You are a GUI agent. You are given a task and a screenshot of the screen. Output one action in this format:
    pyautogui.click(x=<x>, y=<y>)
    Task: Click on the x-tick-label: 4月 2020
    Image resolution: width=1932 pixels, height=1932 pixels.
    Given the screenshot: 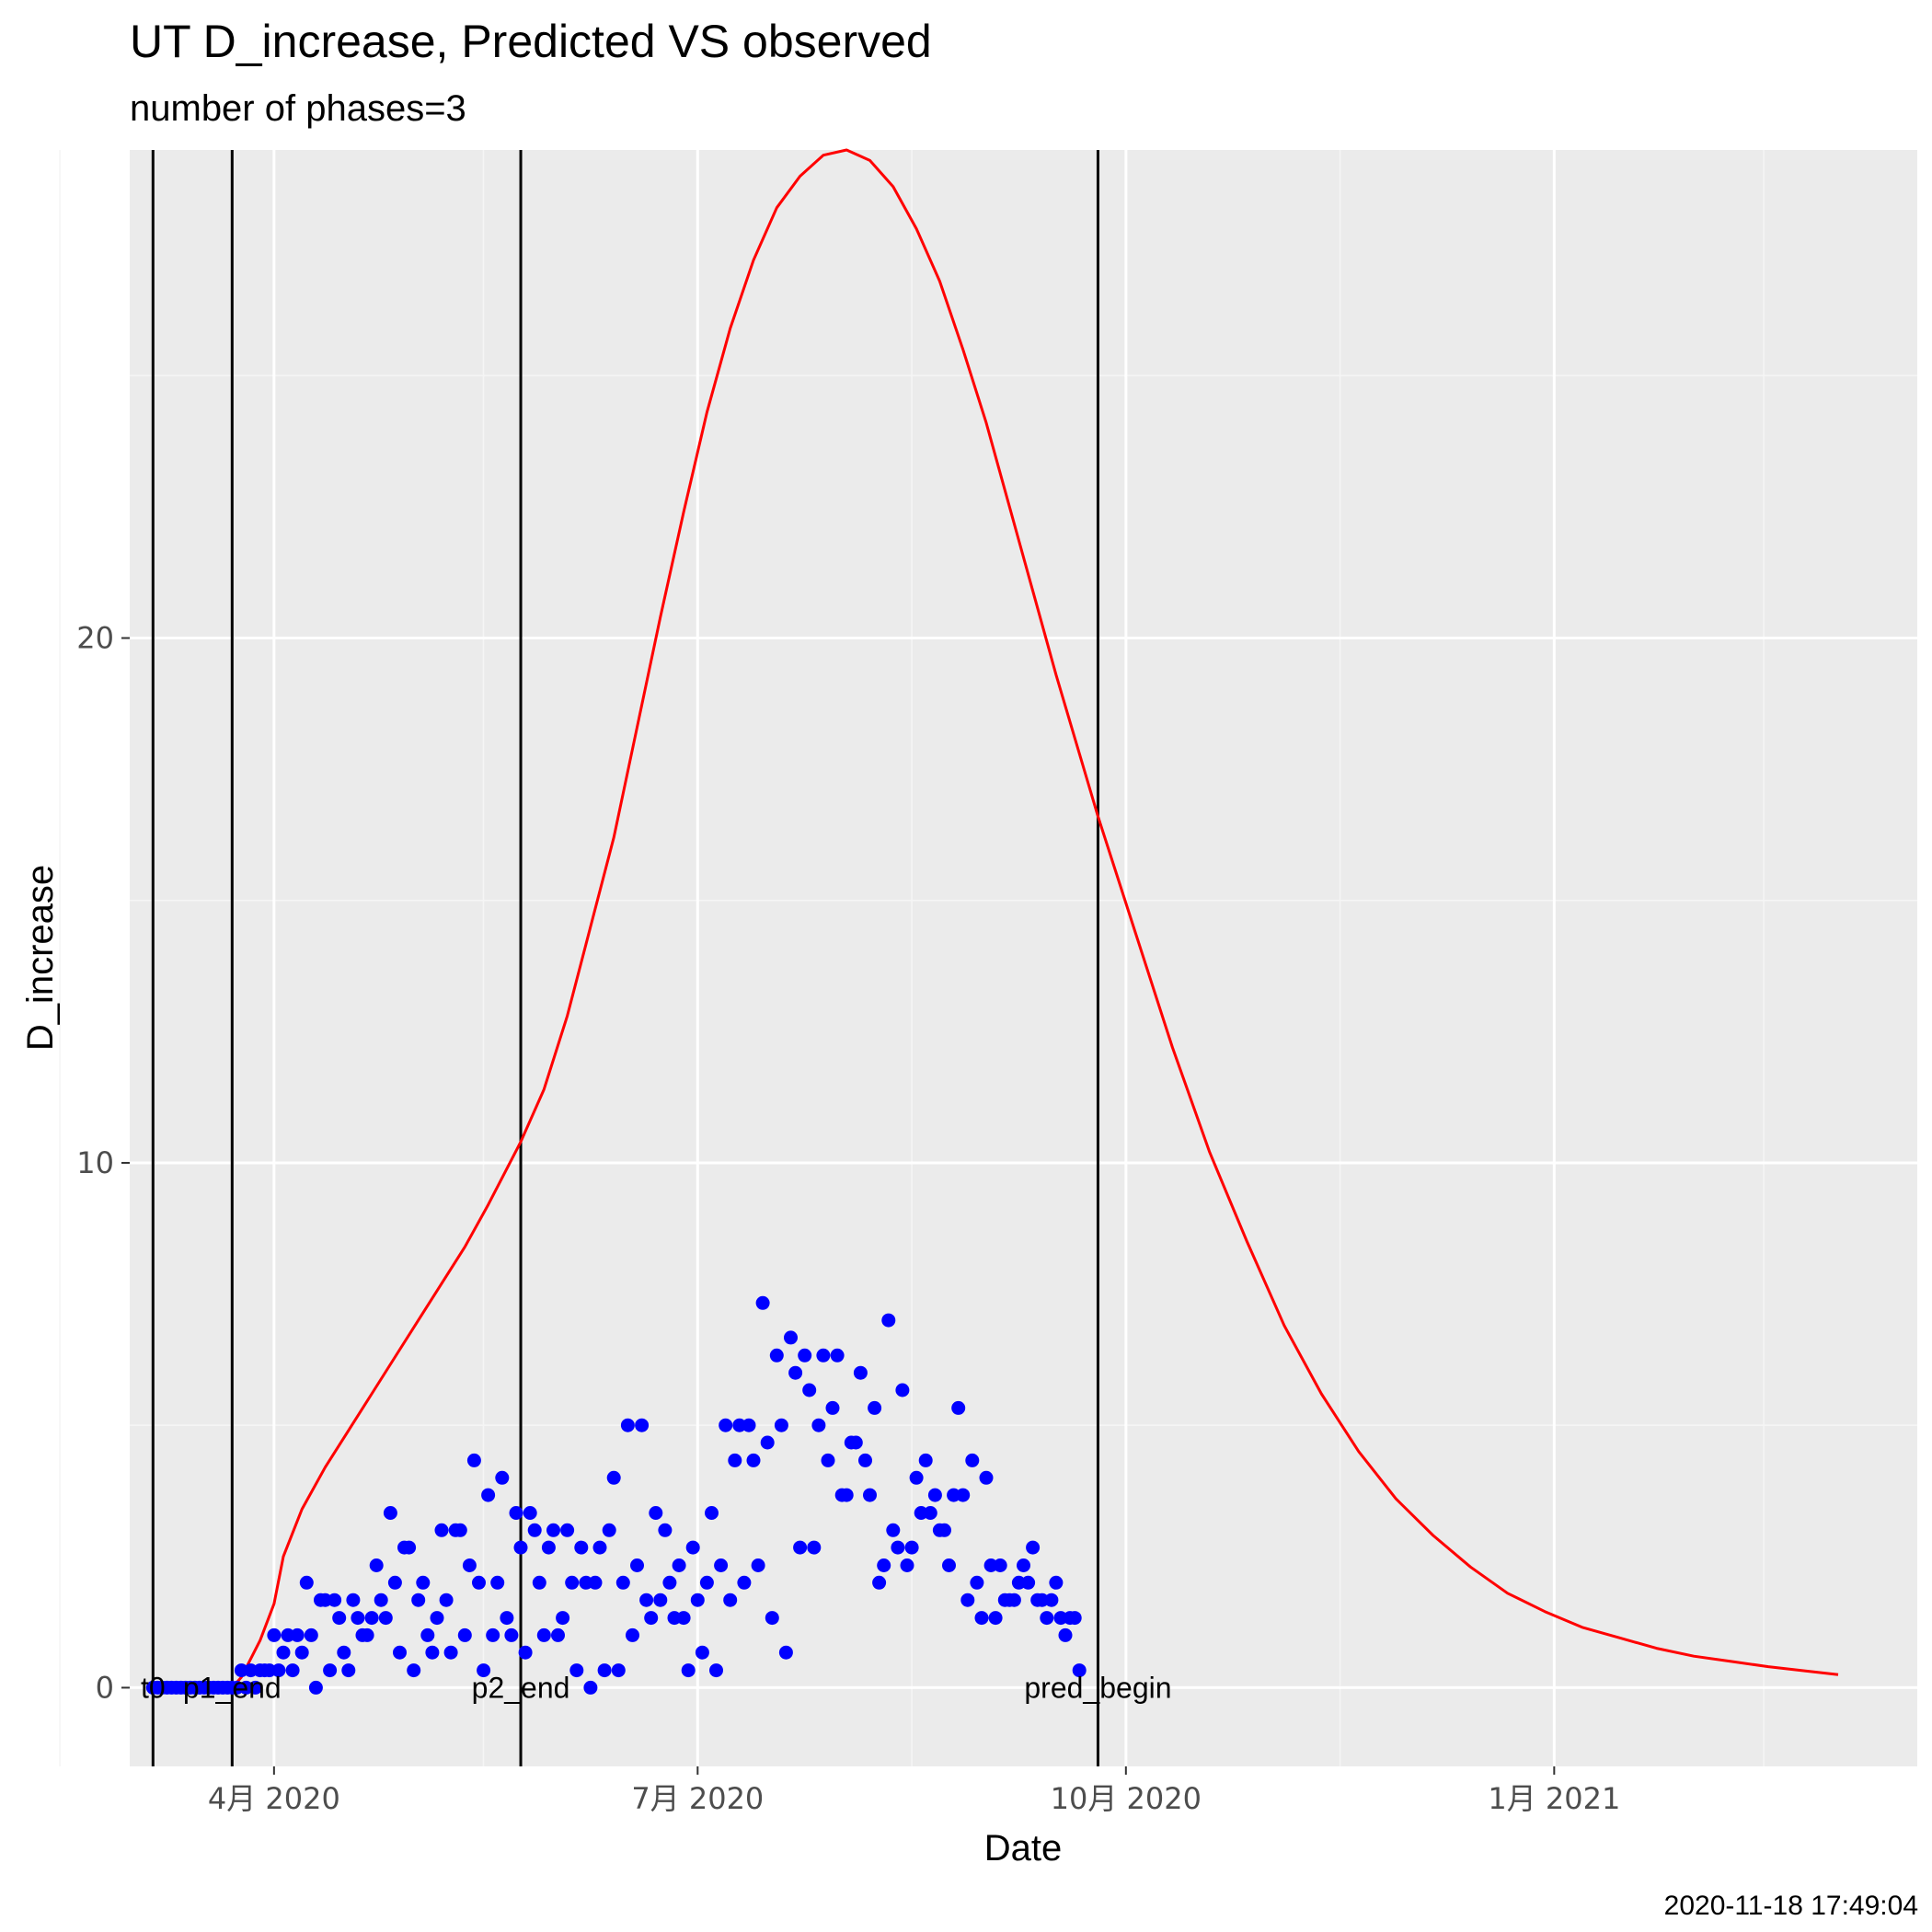 What is the action you would take?
    pyautogui.click(x=274, y=1798)
    